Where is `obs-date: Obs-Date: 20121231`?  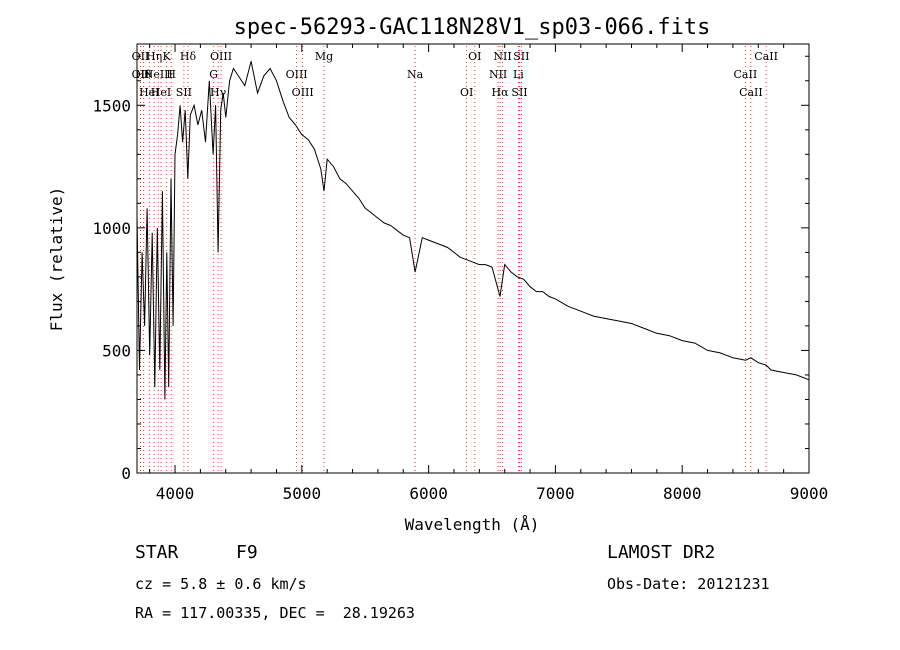
obs-date: Obs-Date: 20121231 is located at coordinates (688, 584).